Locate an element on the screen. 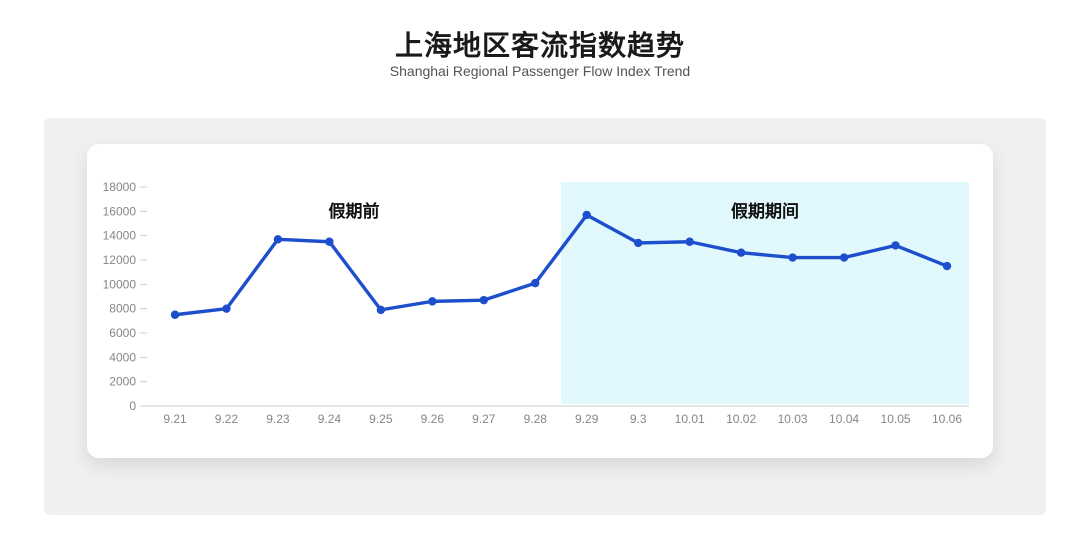 This screenshot has height=547, width=1080. y-axis-label: 16000 is located at coordinates (120, 211).